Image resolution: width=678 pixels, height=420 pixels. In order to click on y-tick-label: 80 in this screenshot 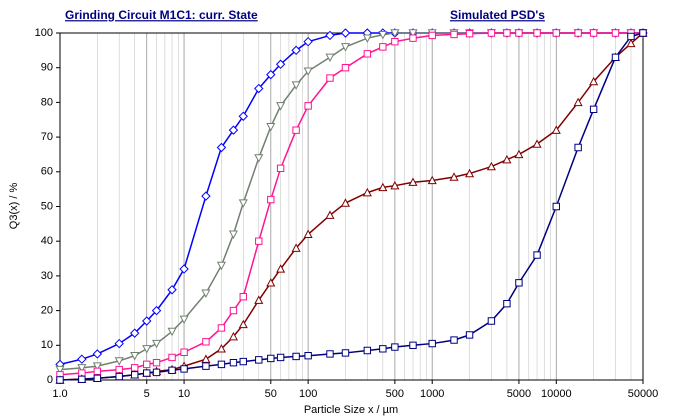, I will do `click(47, 102)`.